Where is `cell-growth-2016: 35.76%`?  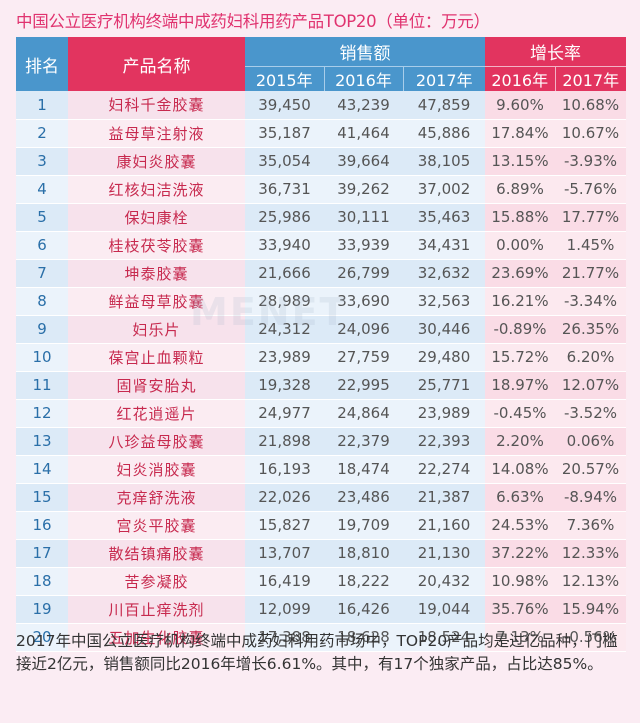
cell-growth-2016: 35.76% is located at coordinates (520, 609).